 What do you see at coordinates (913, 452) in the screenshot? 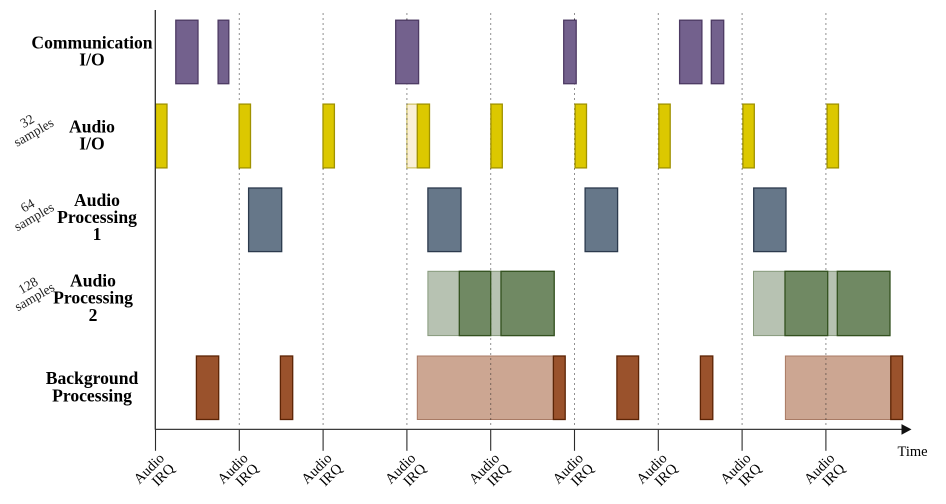
I see `svg-text: Time` at bounding box center [913, 452].